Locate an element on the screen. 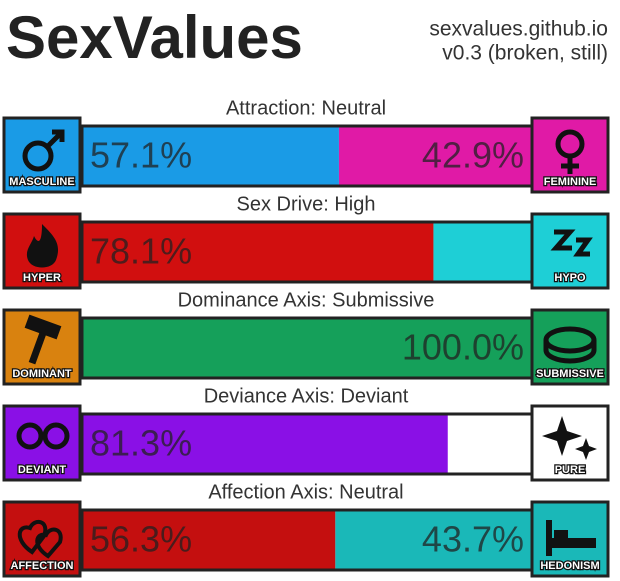 This screenshot has width=620, height=581. value-label: 81.3% is located at coordinates (141, 443).